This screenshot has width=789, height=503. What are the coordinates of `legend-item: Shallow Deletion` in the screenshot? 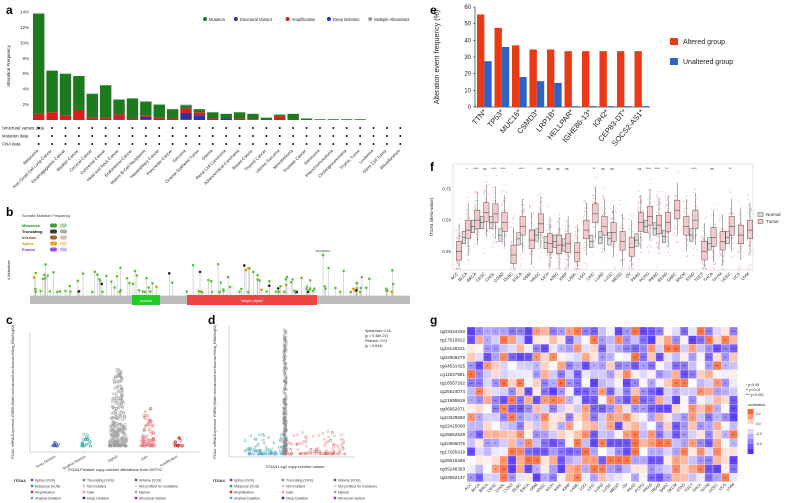 It's located at (48, 499).